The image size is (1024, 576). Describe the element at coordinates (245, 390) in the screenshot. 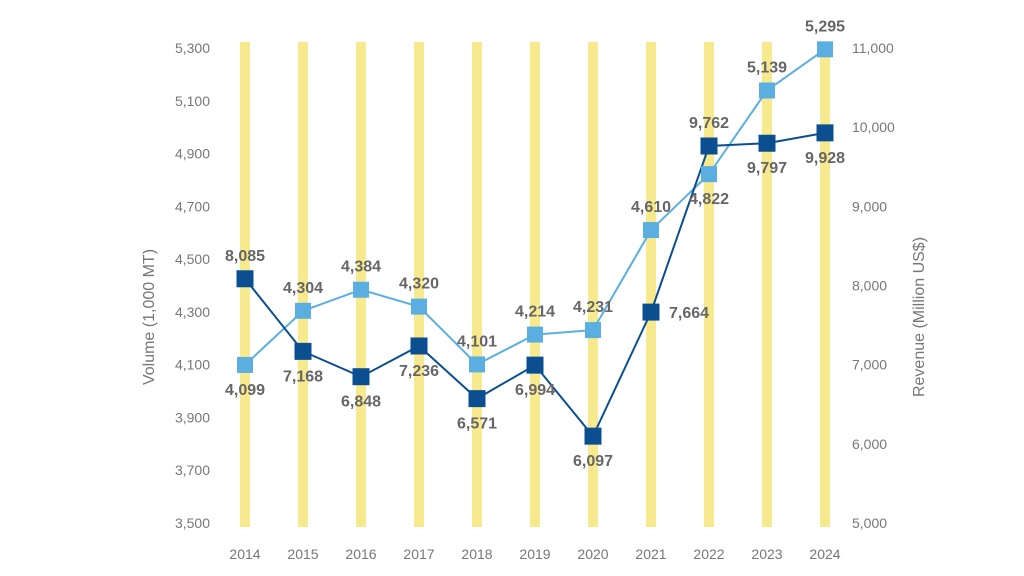

I see `series-1-data-label: 4,099` at that location.